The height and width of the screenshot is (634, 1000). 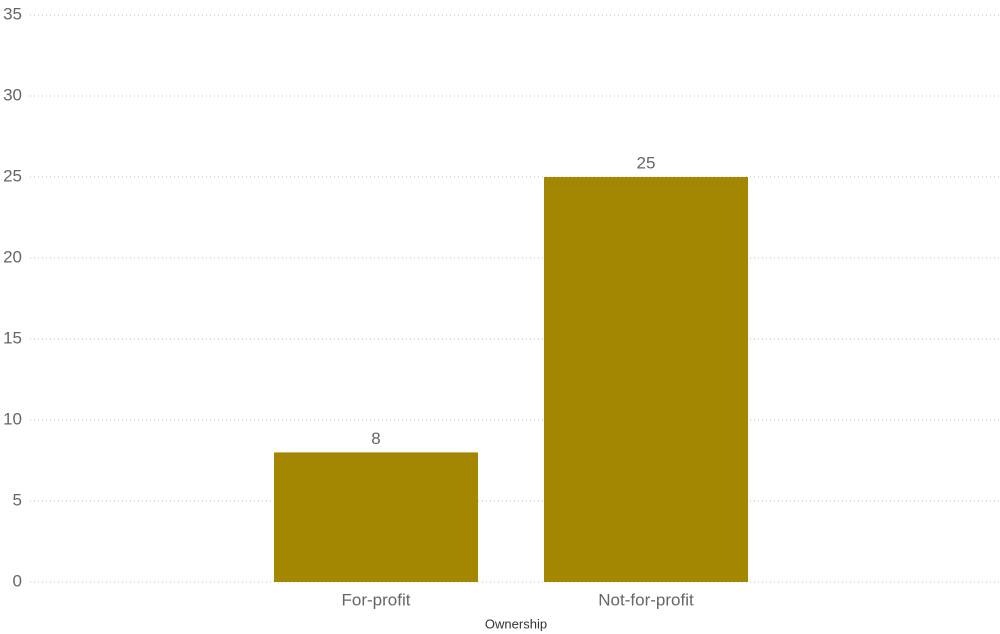 I want to click on x-tick-label: Not-for-profit, so click(x=646, y=599).